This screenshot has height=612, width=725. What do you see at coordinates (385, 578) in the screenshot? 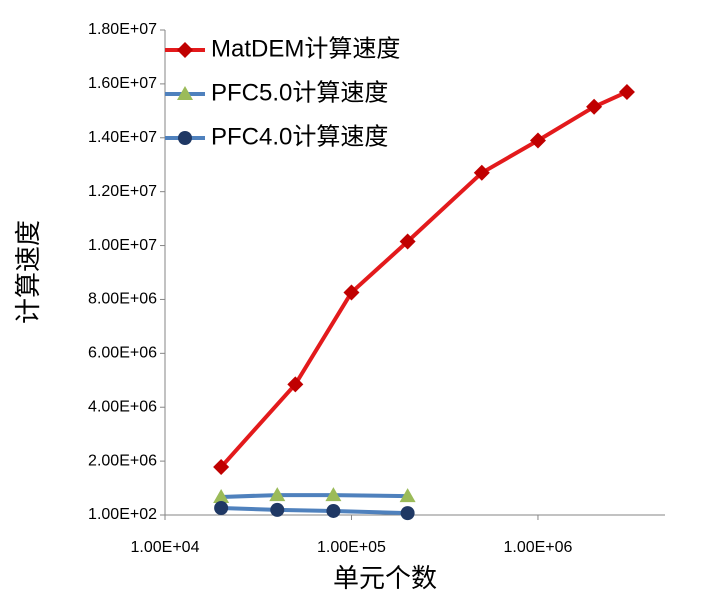
I see `x-axis-label: 单元个数` at bounding box center [385, 578].